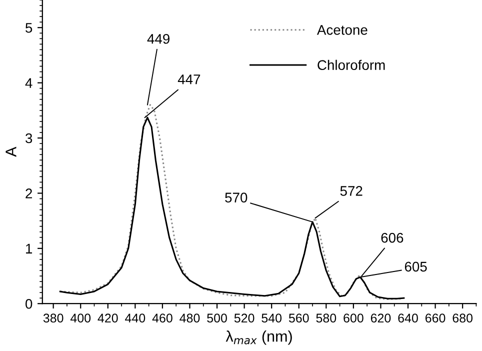  Describe the element at coordinates (11, 151) in the screenshot. I see `y-axis-title: A` at that location.